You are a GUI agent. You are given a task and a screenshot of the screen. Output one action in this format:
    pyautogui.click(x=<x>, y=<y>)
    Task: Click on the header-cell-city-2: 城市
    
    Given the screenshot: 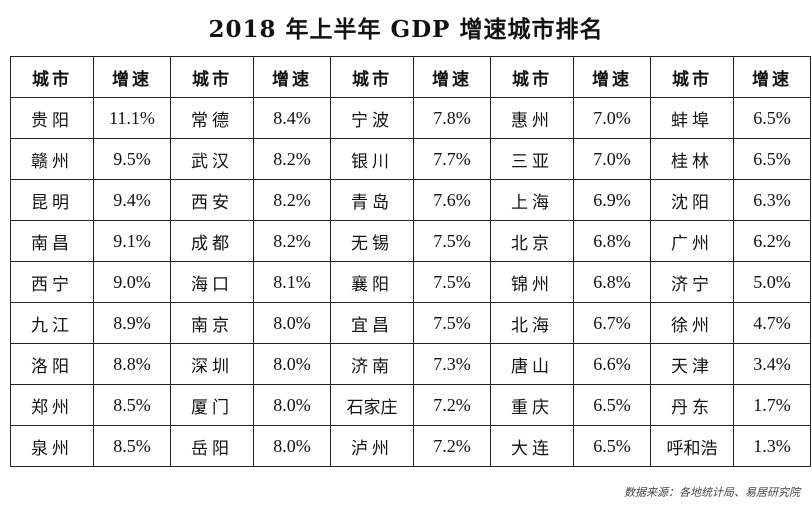 What is the action you would take?
    pyautogui.click(x=212, y=77)
    